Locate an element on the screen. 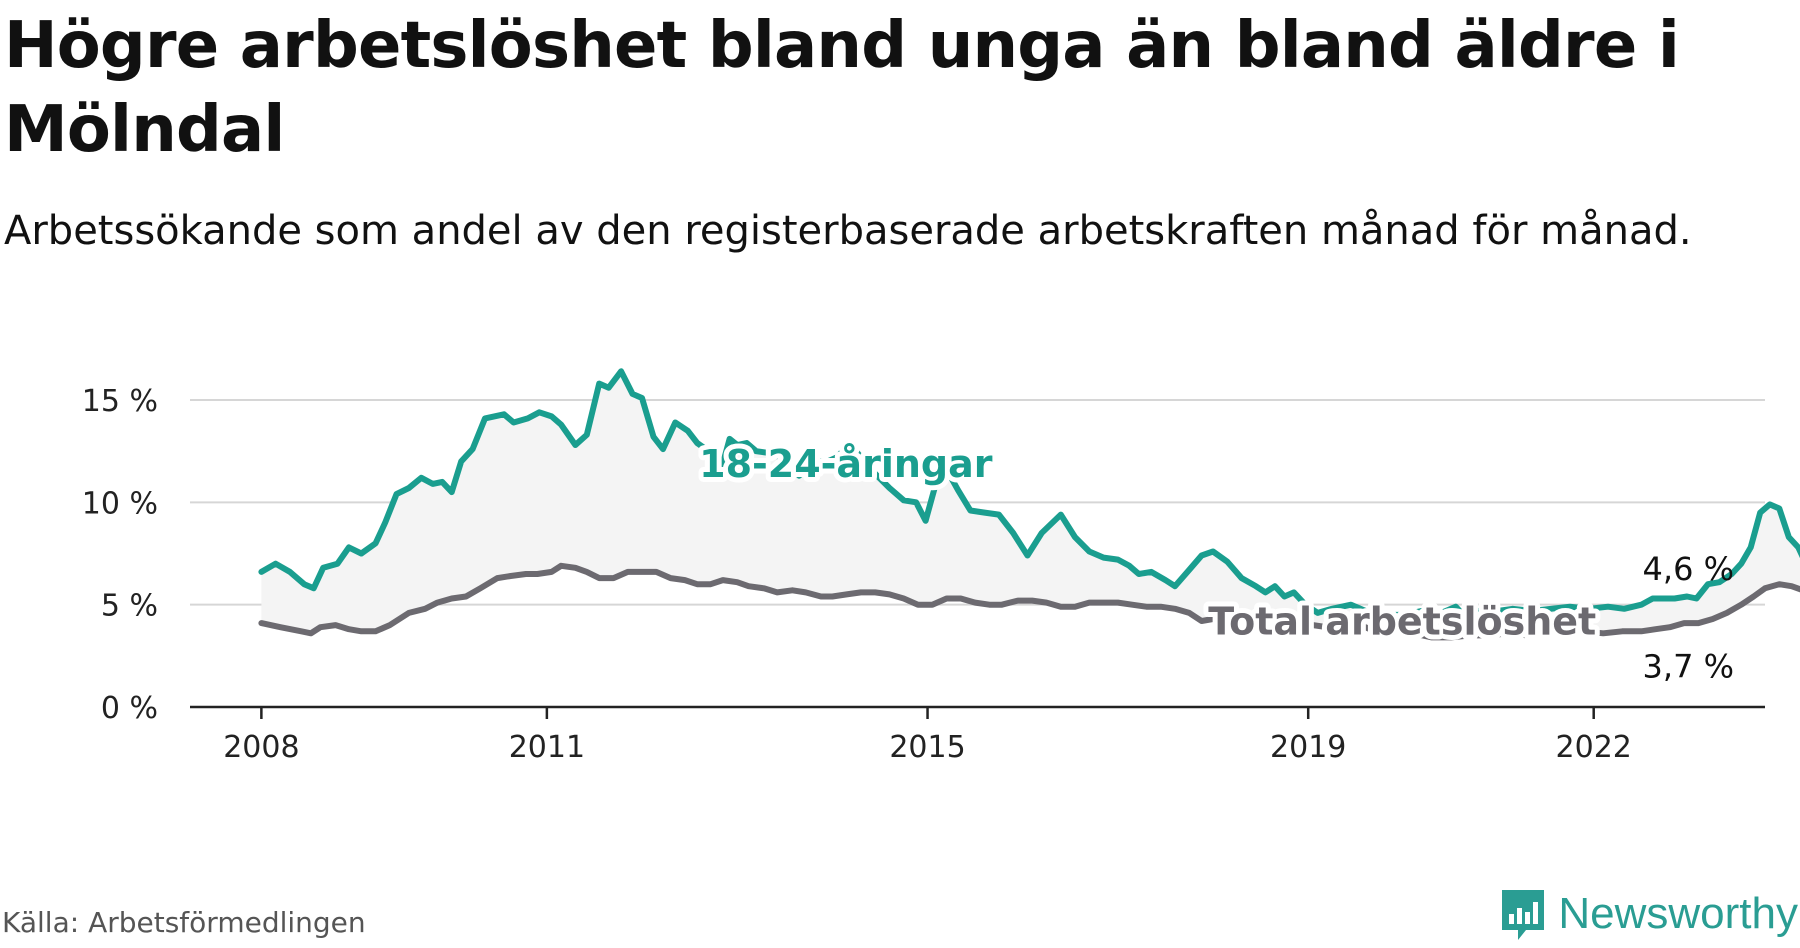 The image size is (1800, 948). brand-logo: Newsworthy is located at coordinates (1648, 914).